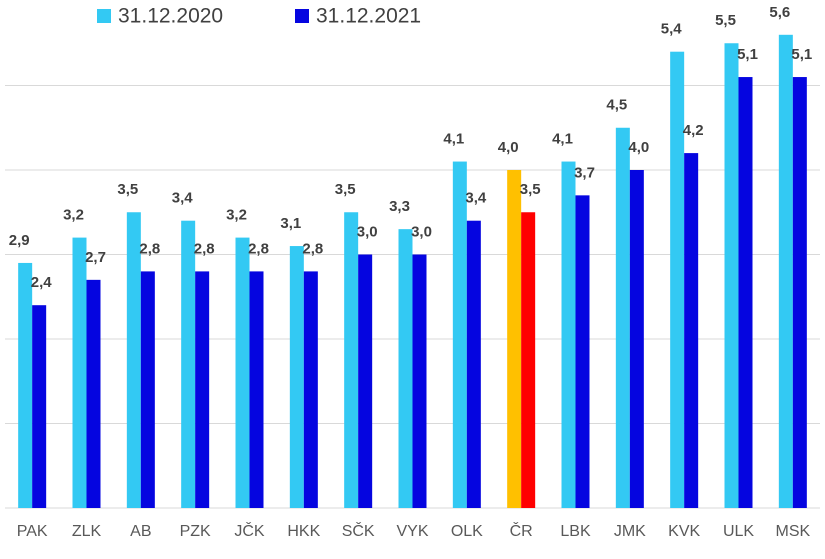 The image size is (825, 559). Describe the element at coordinates (630, 531) in the screenshot. I see `x-tick-label: JMK` at that location.